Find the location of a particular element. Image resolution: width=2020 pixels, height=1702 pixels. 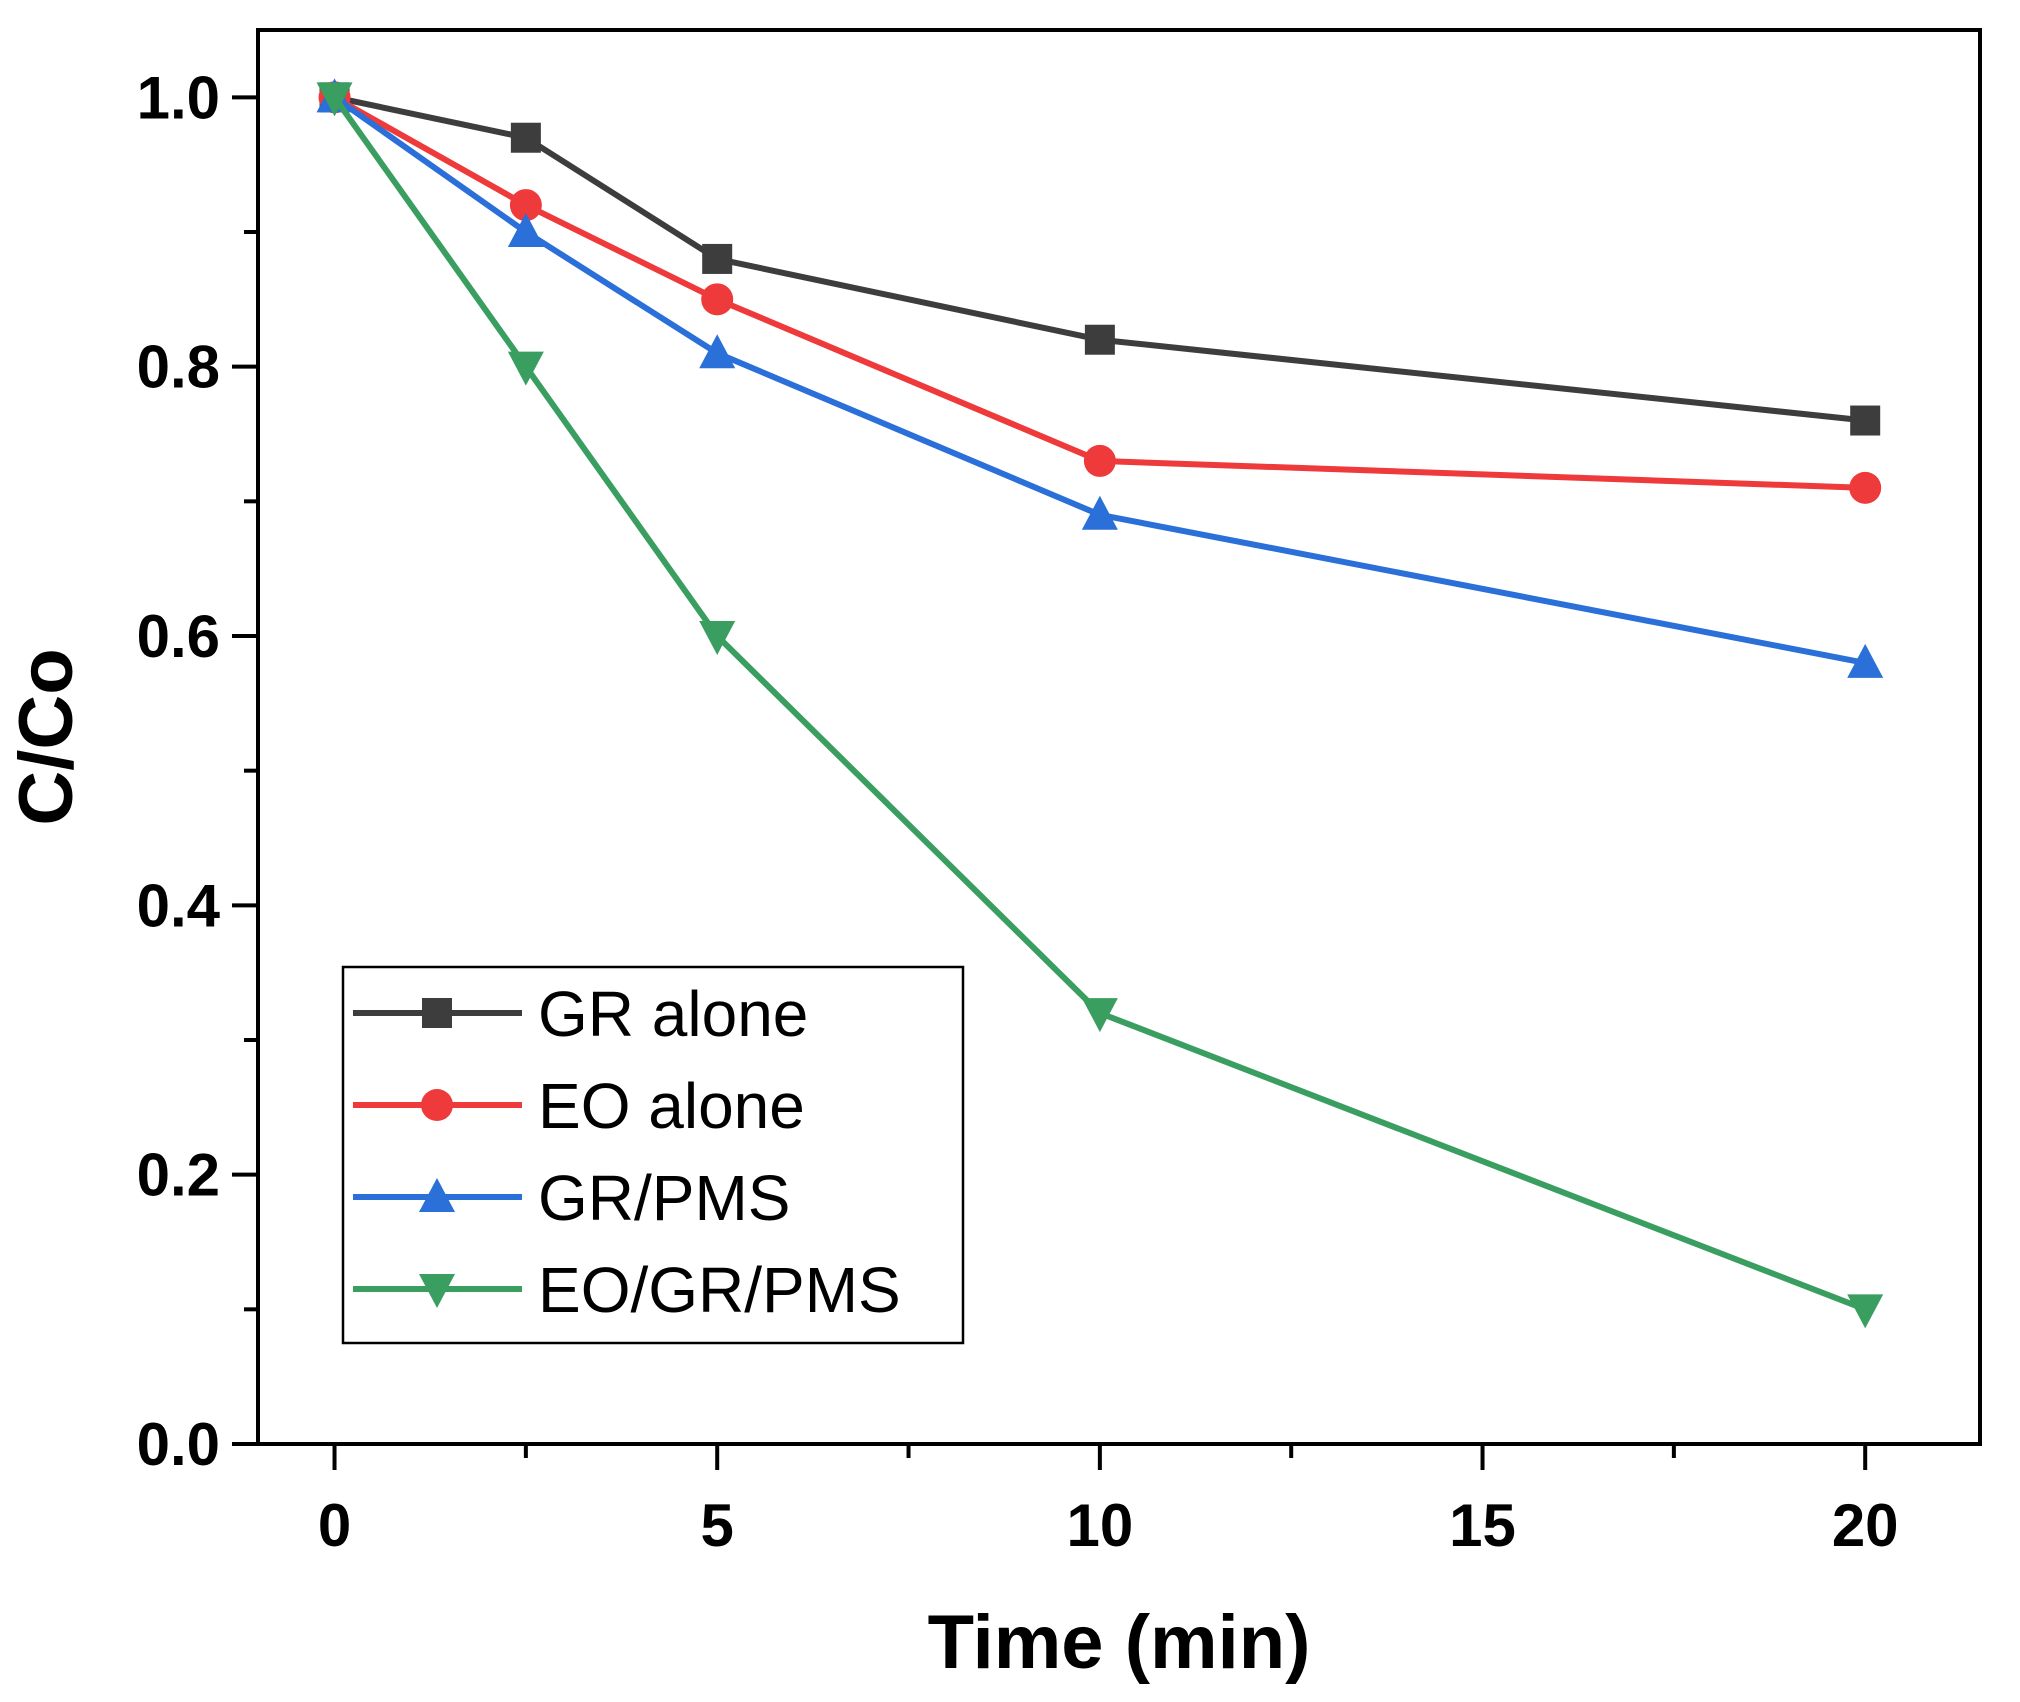

legend-label: GR/PMS is located at coordinates (664, 1198).